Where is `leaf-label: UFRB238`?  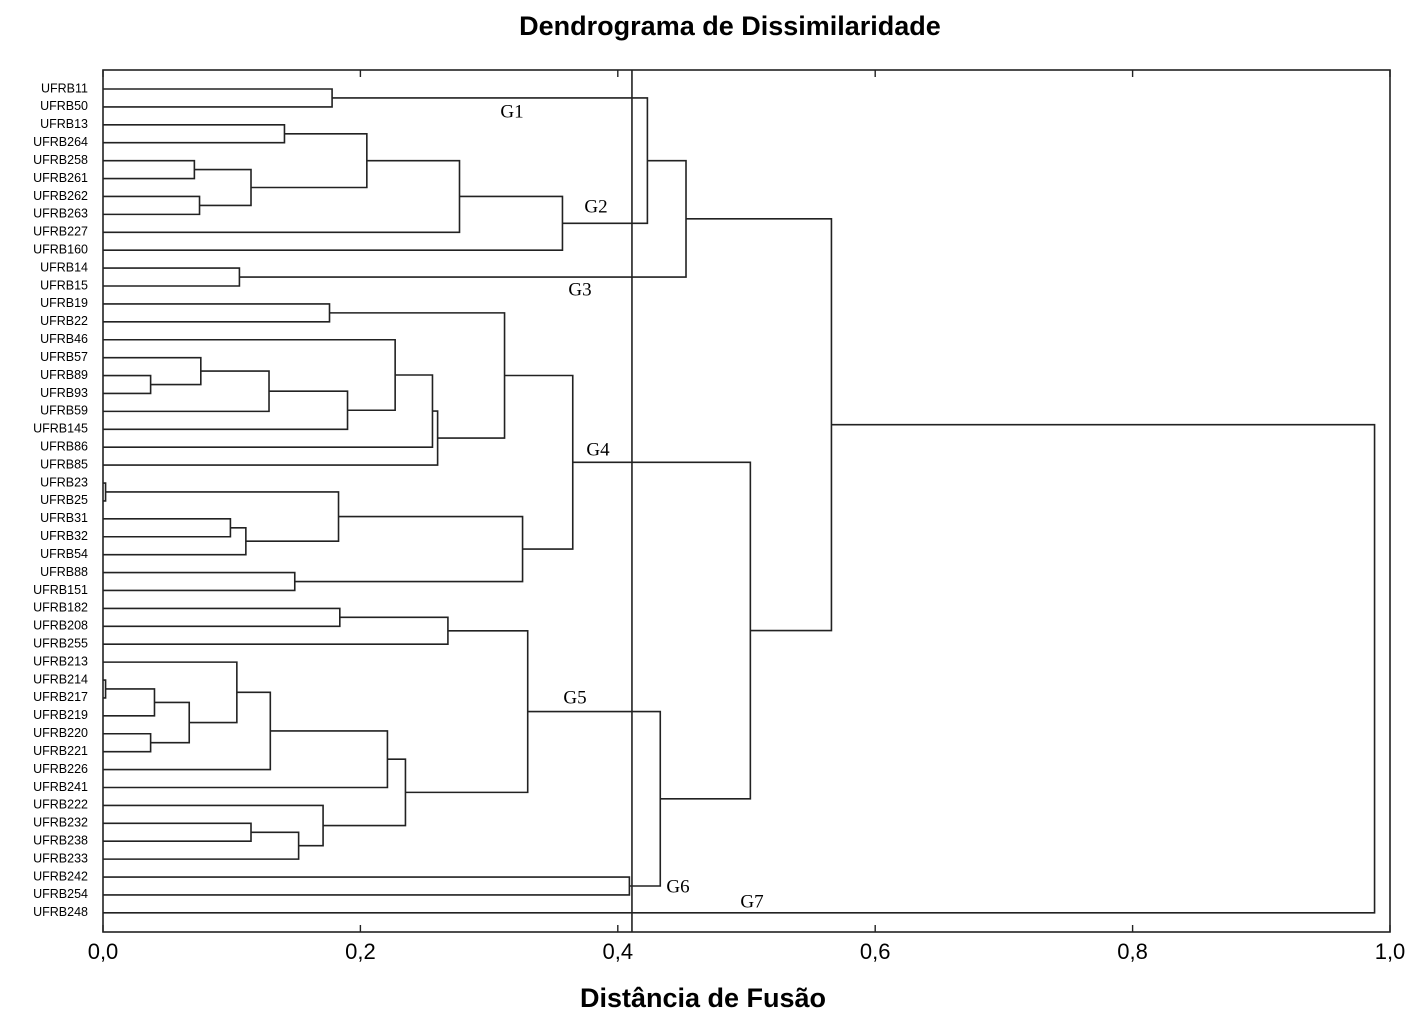 leaf-label: UFRB238 is located at coordinates (60, 841).